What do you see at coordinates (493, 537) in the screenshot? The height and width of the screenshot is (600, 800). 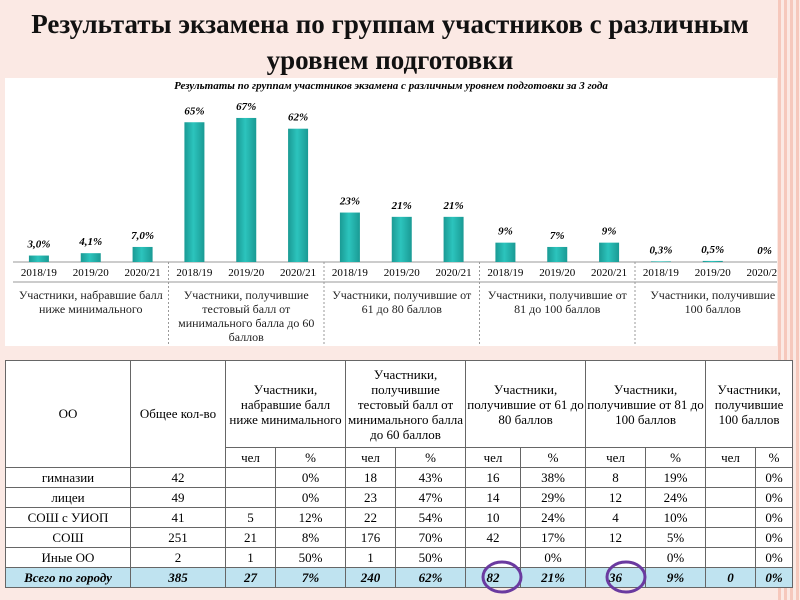 I see `table-cell: 42` at bounding box center [493, 537].